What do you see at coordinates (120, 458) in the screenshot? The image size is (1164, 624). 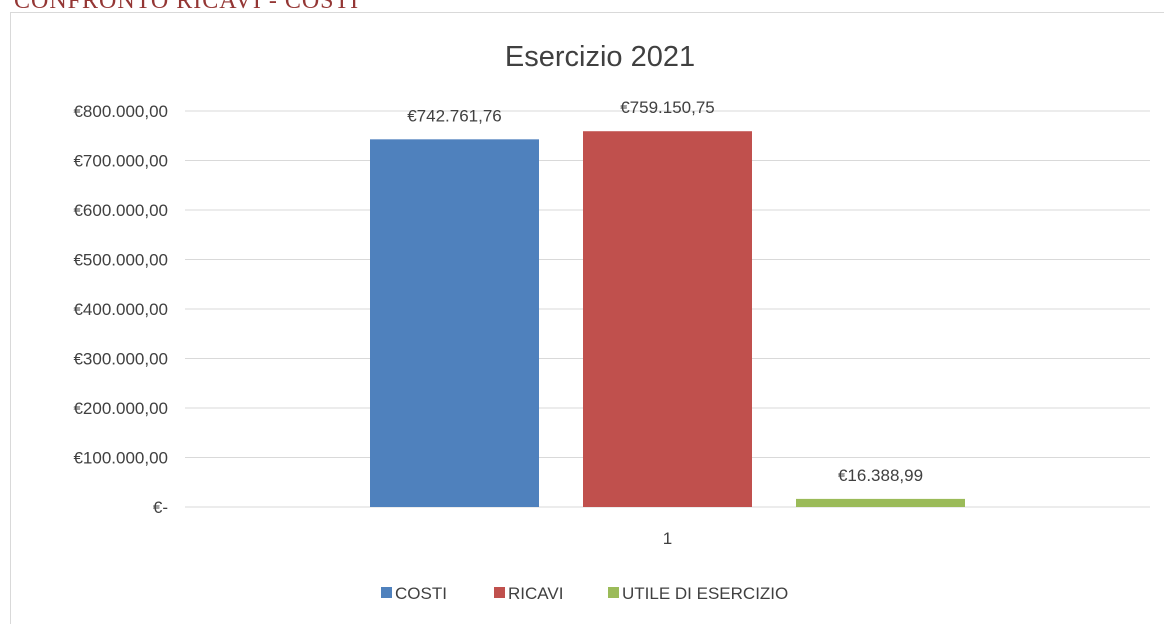 I see `y-tick-label: €100.000,00` at bounding box center [120, 458].